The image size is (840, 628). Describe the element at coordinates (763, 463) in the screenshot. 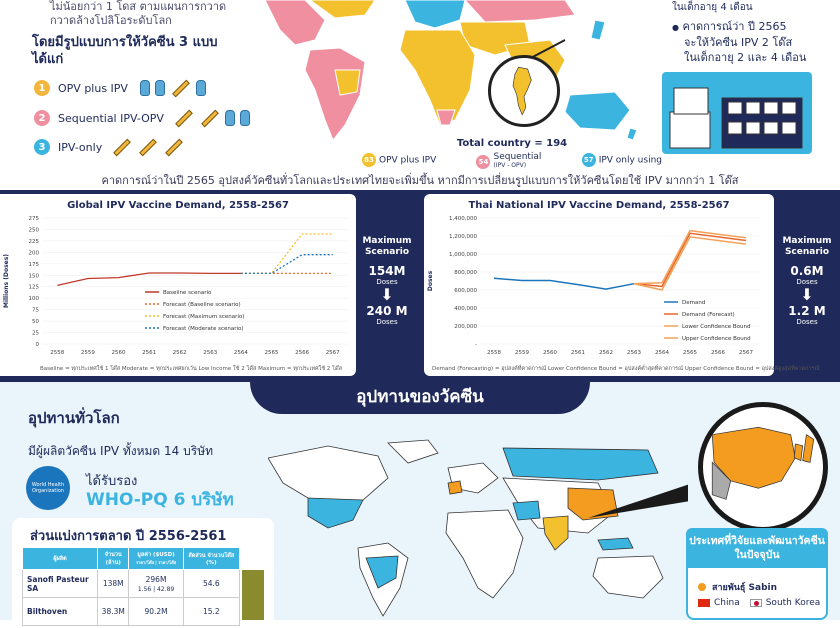

I see `east-asia-map-icon` at that location.